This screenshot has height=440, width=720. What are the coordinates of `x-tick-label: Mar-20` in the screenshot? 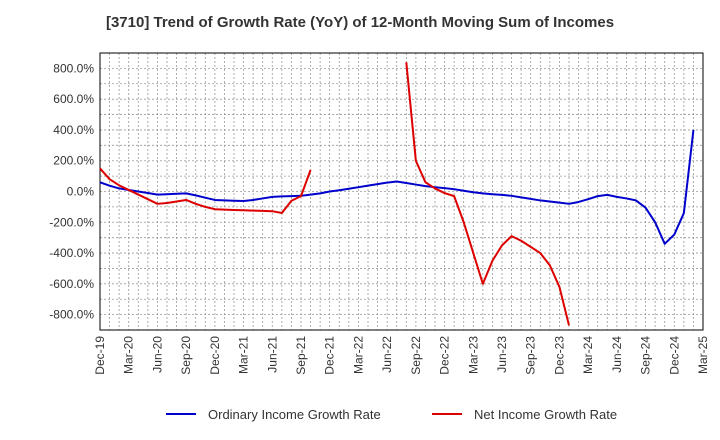 It's located at (129, 355).